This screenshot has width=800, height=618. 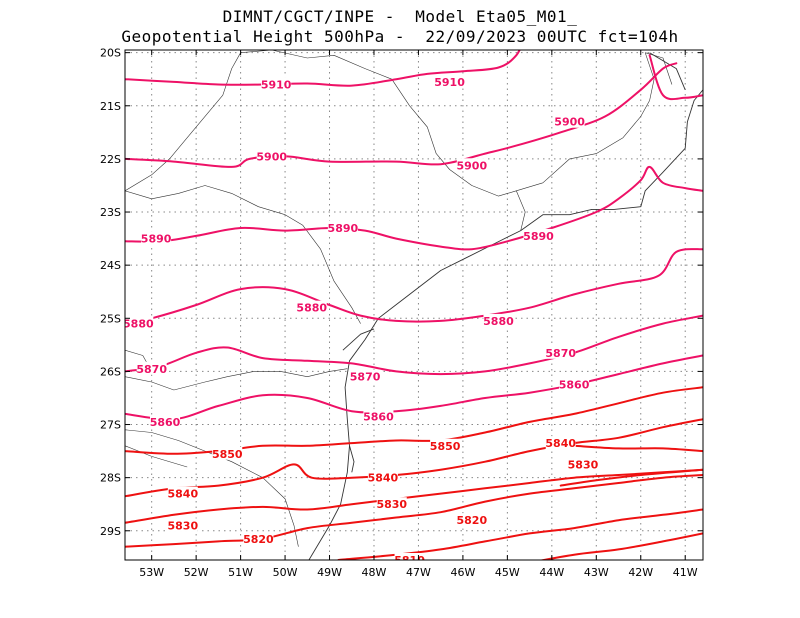 I want to click on lon-tick-label: 50W, so click(x=285, y=572).